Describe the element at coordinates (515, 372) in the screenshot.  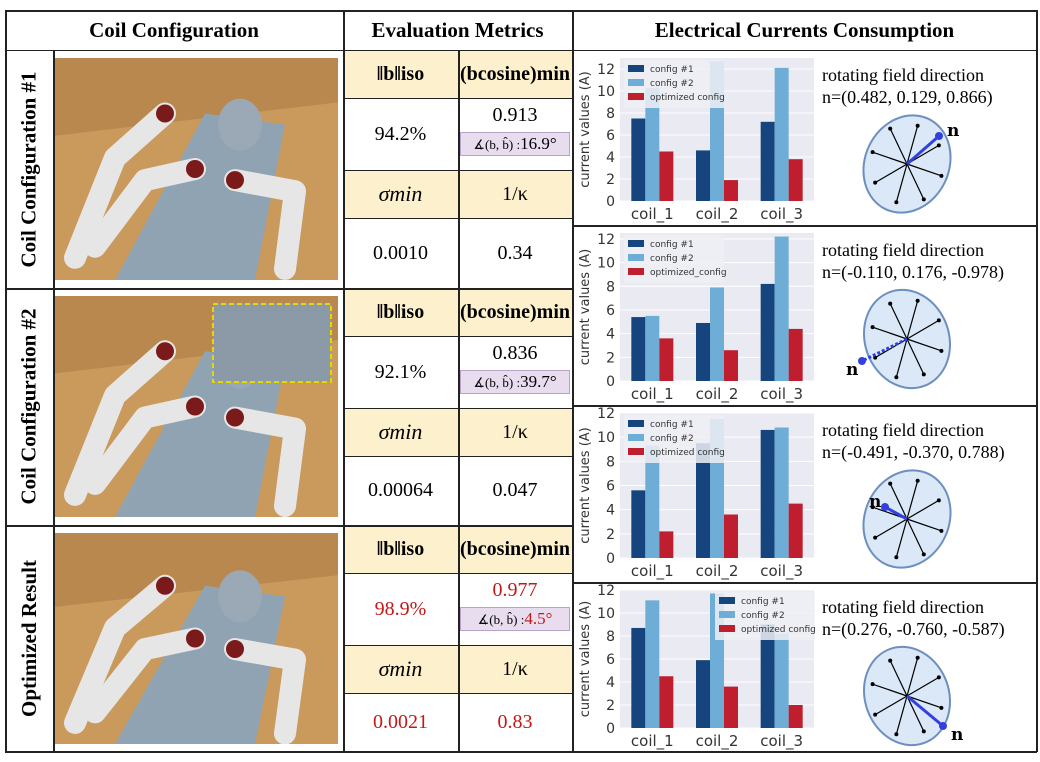
I see `cosine-cell: 0.836 ∡(b, b̂) :39.7°` at that location.